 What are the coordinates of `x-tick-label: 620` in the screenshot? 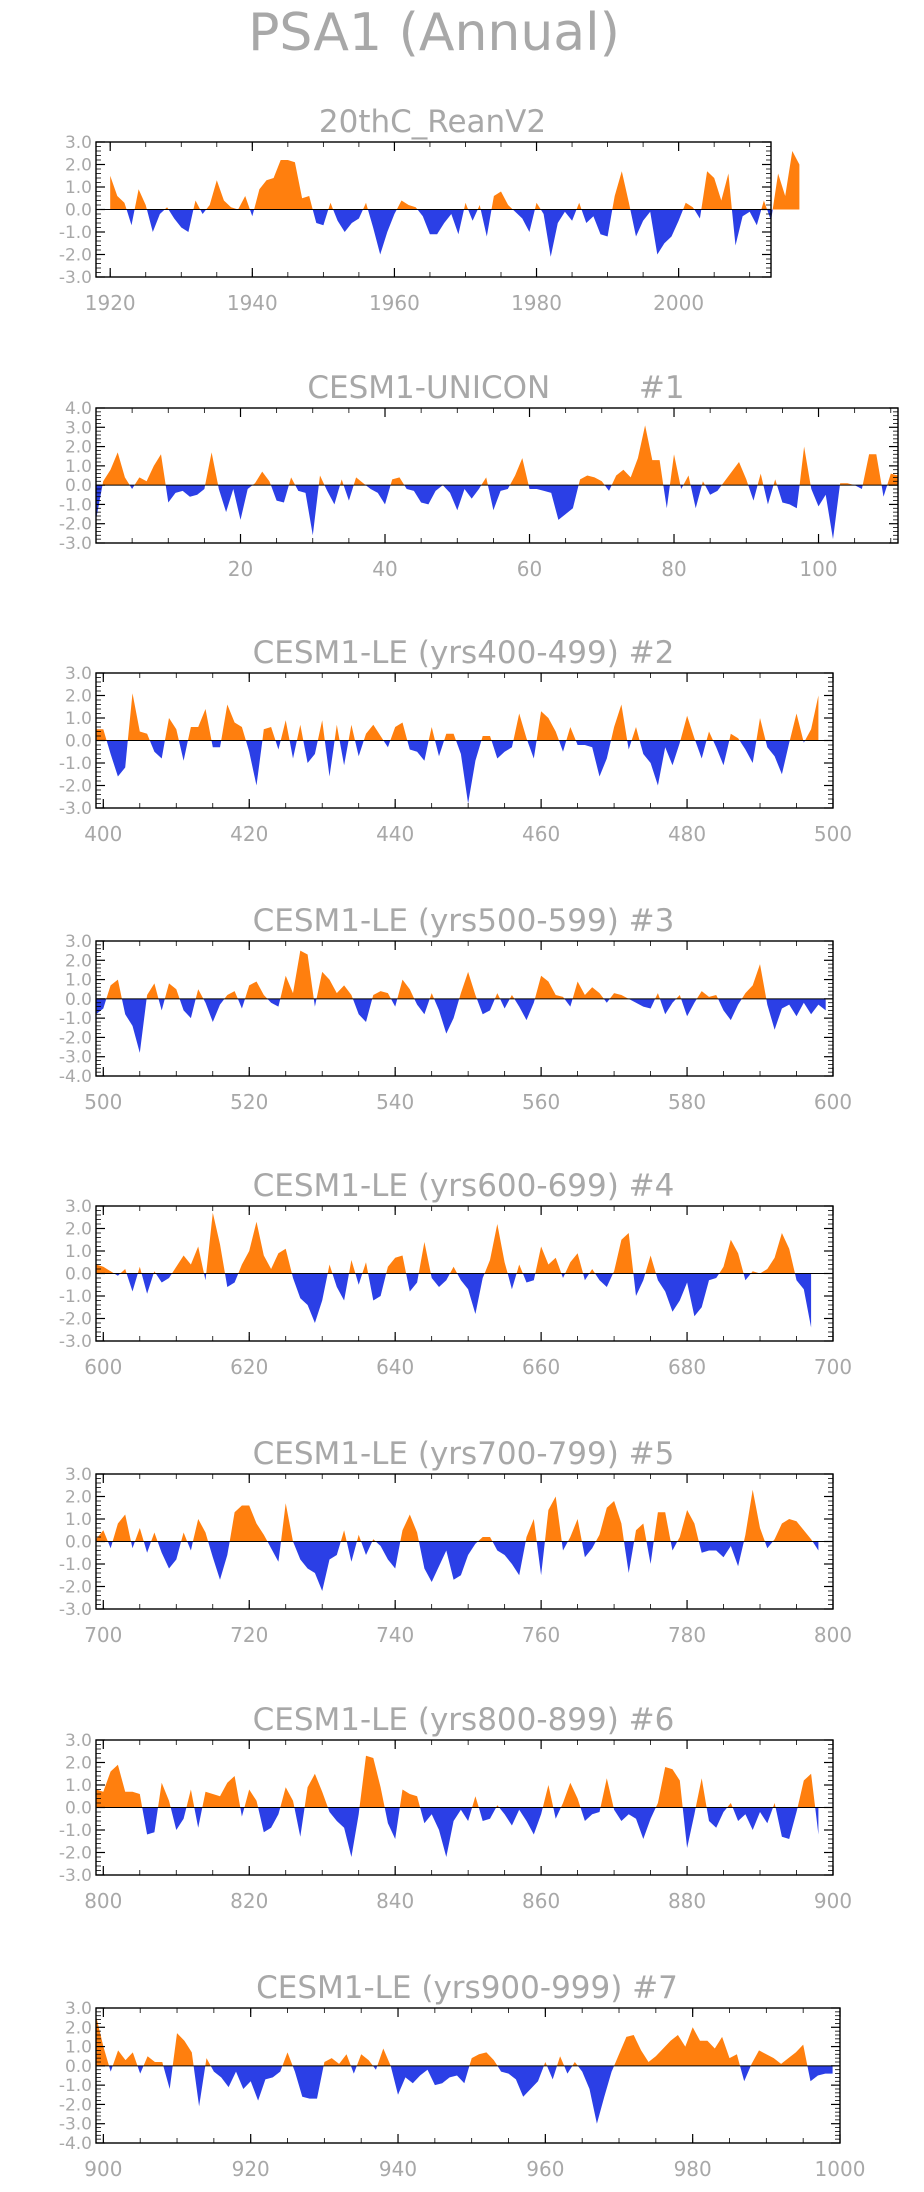 It's located at (249, 1367).